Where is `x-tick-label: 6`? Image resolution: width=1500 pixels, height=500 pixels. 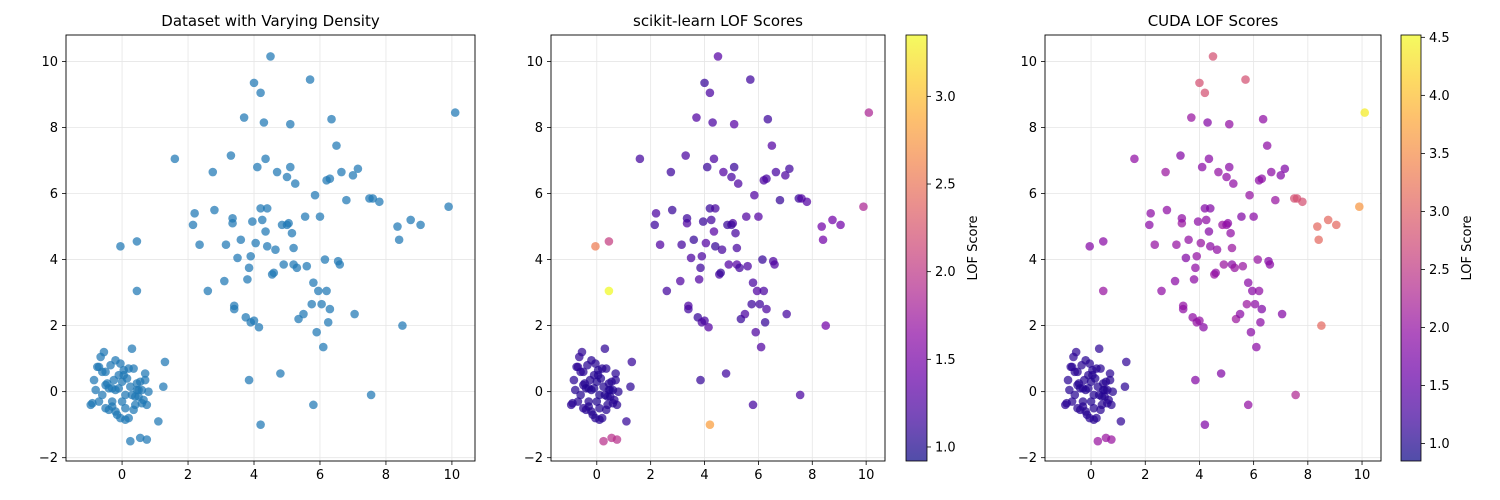
x-tick-label: 6 is located at coordinates (1254, 475).